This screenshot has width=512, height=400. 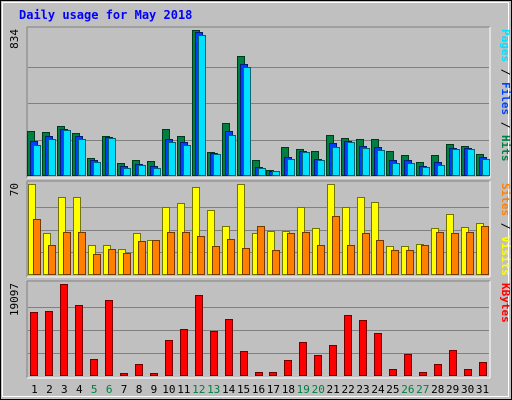 What do you see at coordinates (505, 148) in the screenshot?
I see `axis-label-part: Hits` at bounding box center [505, 148].